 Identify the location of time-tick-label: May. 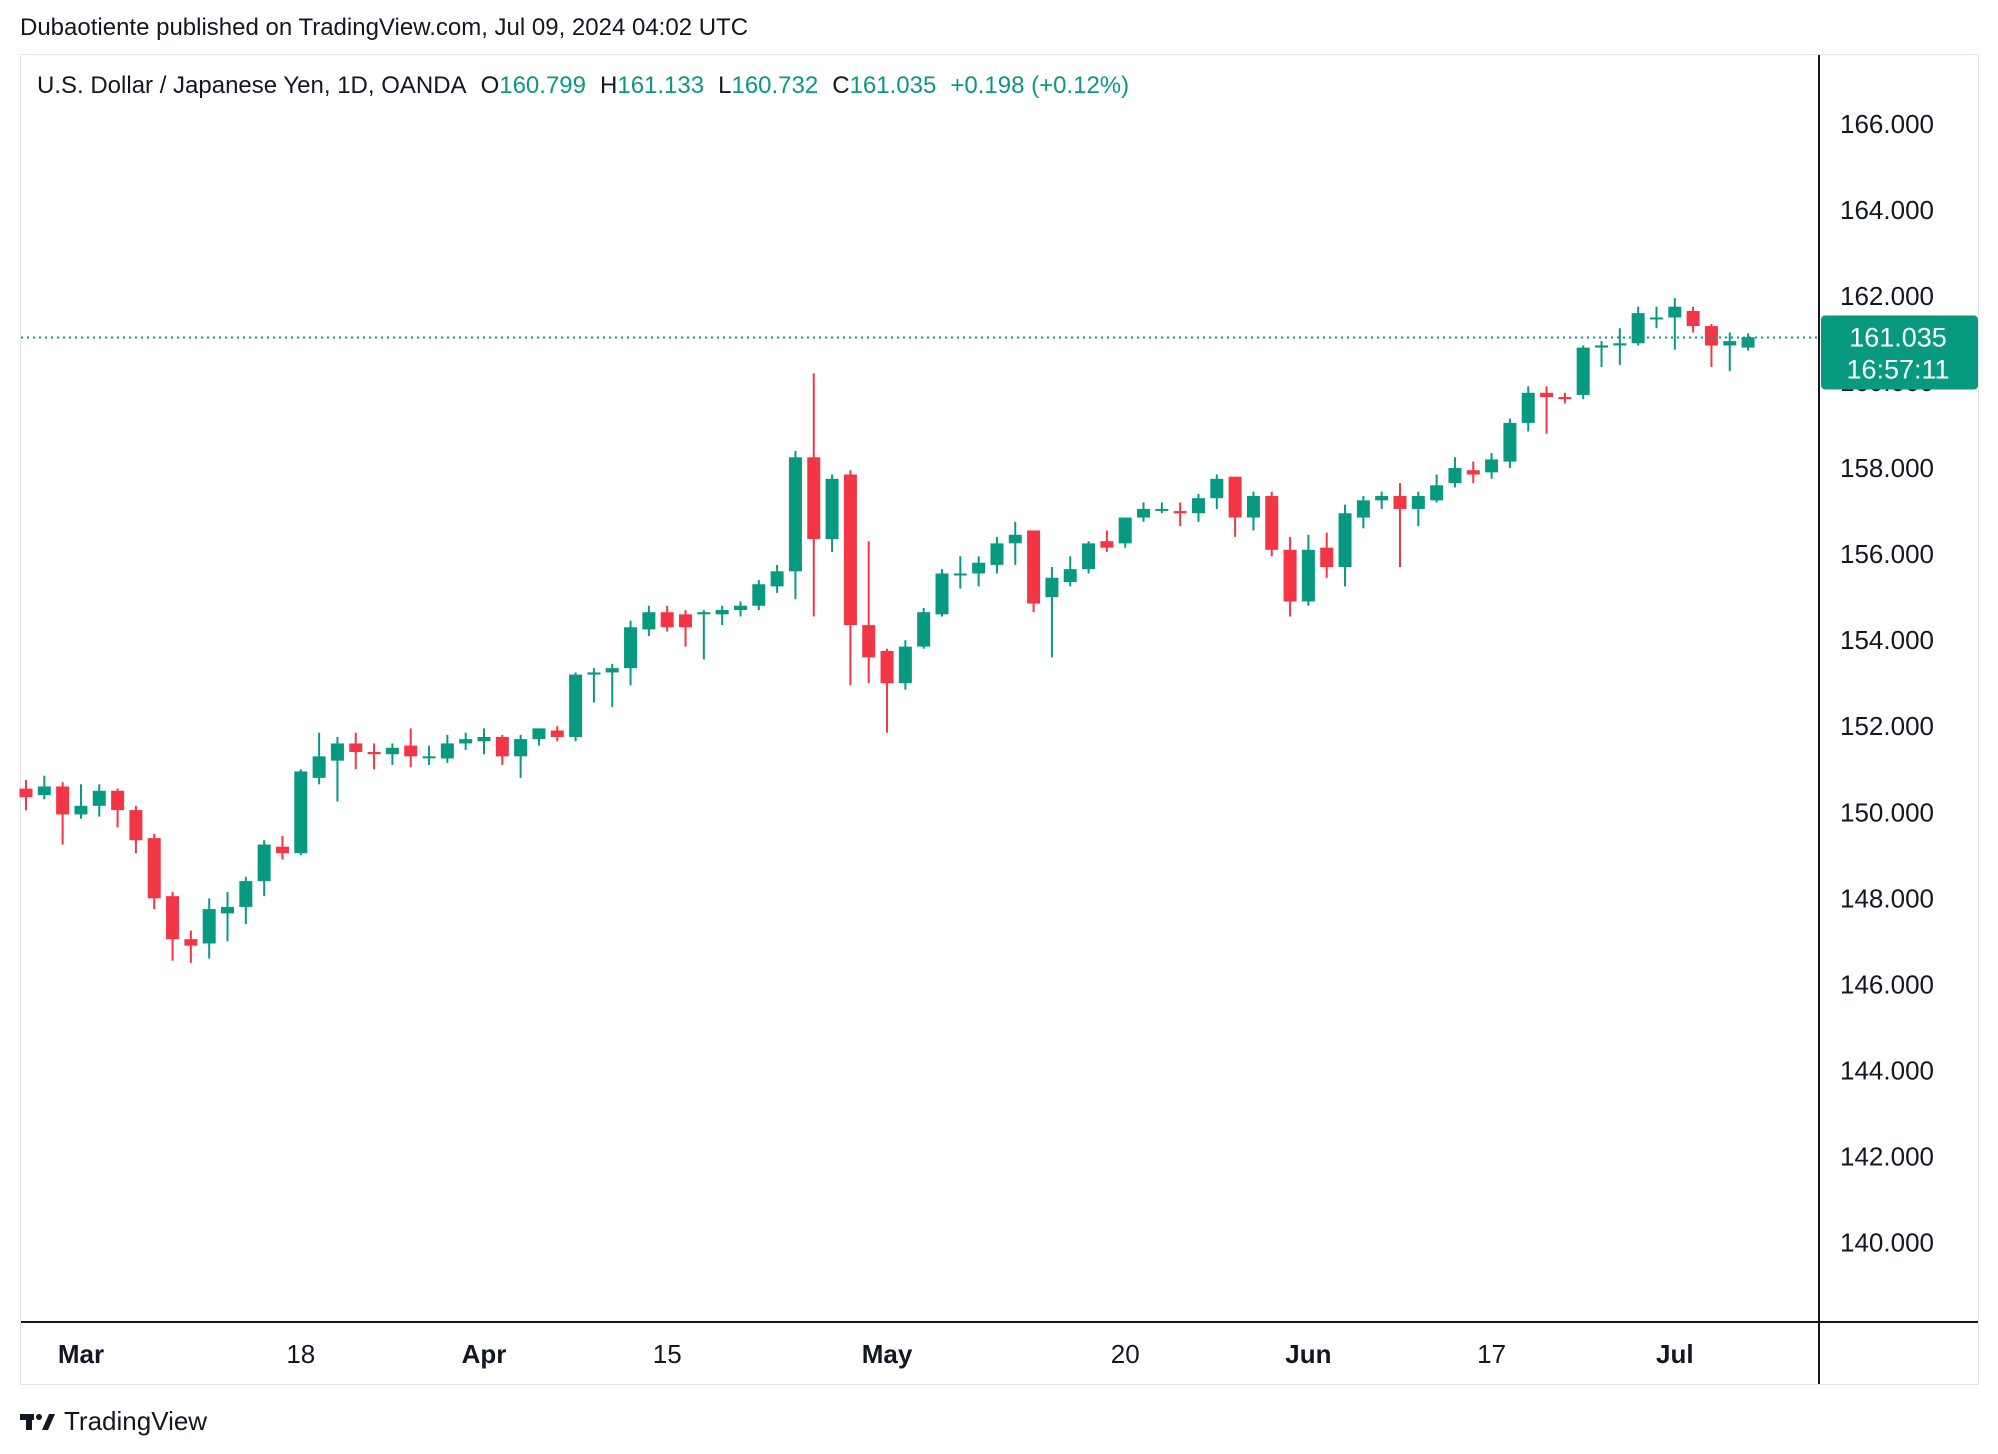
(887, 1354).